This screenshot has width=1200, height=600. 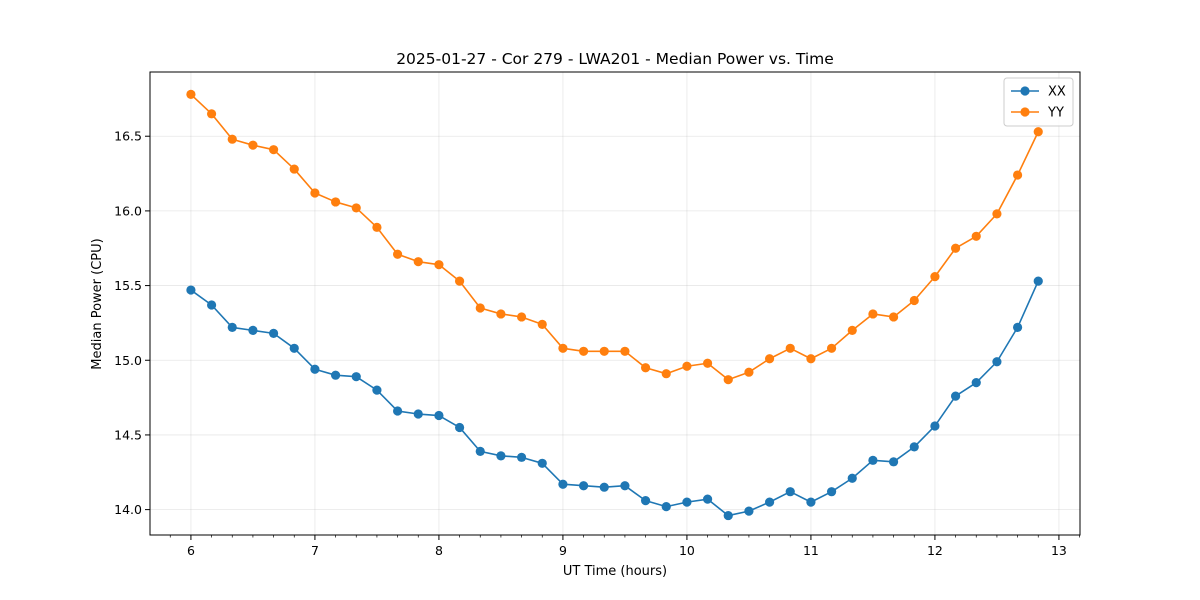 I want to click on y-tick-label: 15.5, so click(x=128, y=285).